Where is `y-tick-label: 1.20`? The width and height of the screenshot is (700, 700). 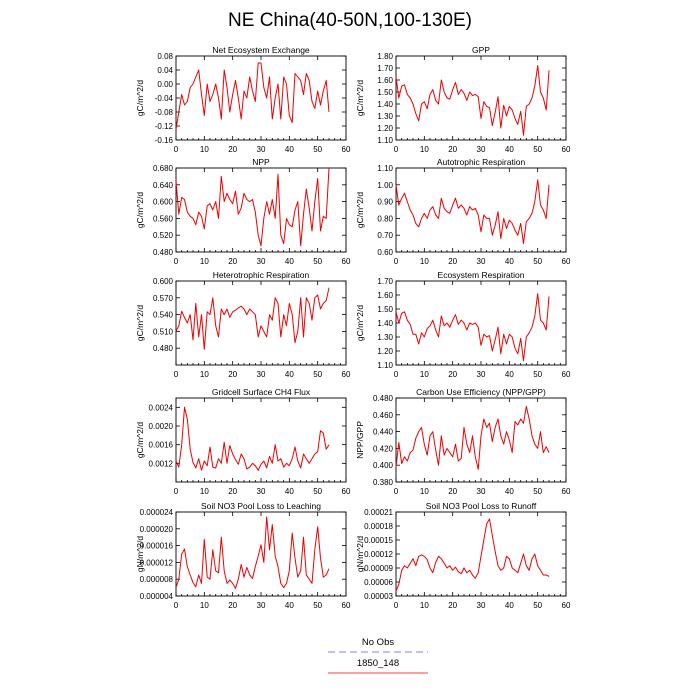 y-tick-label: 1.20 is located at coordinates (385, 351).